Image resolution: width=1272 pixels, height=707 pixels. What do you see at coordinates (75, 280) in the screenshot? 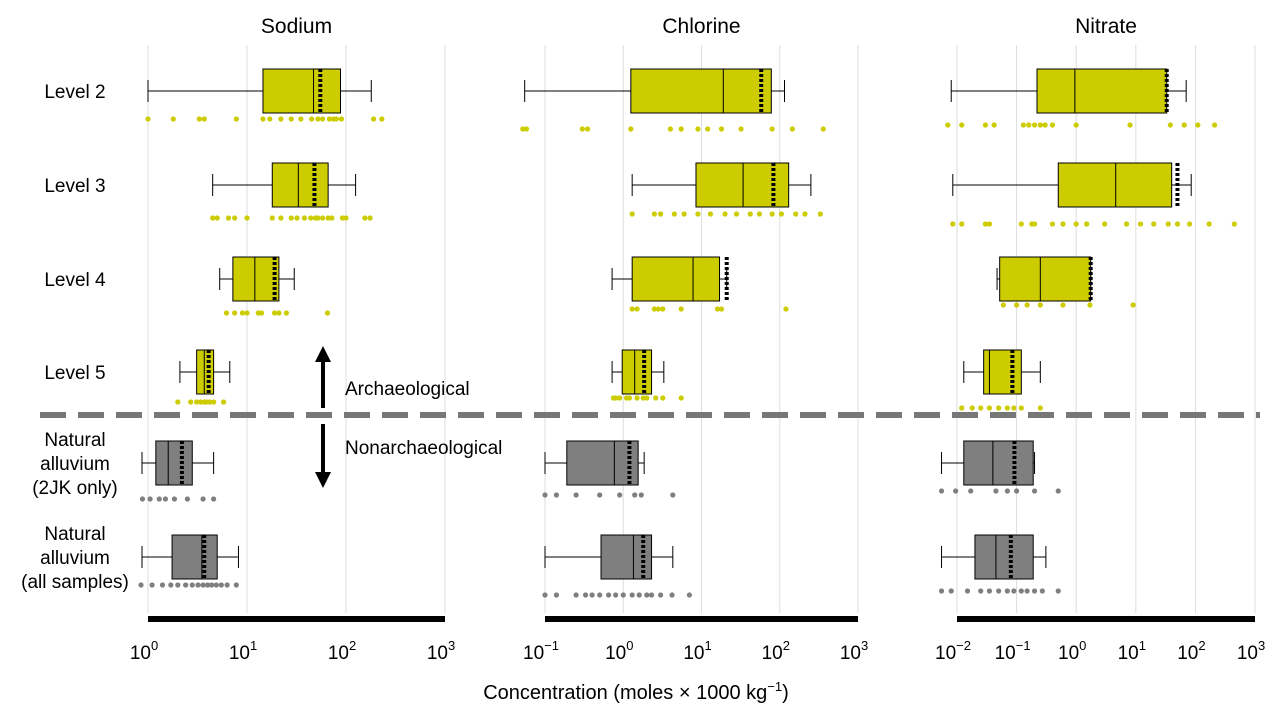
I see `row-label: Level 4` at bounding box center [75, 280].